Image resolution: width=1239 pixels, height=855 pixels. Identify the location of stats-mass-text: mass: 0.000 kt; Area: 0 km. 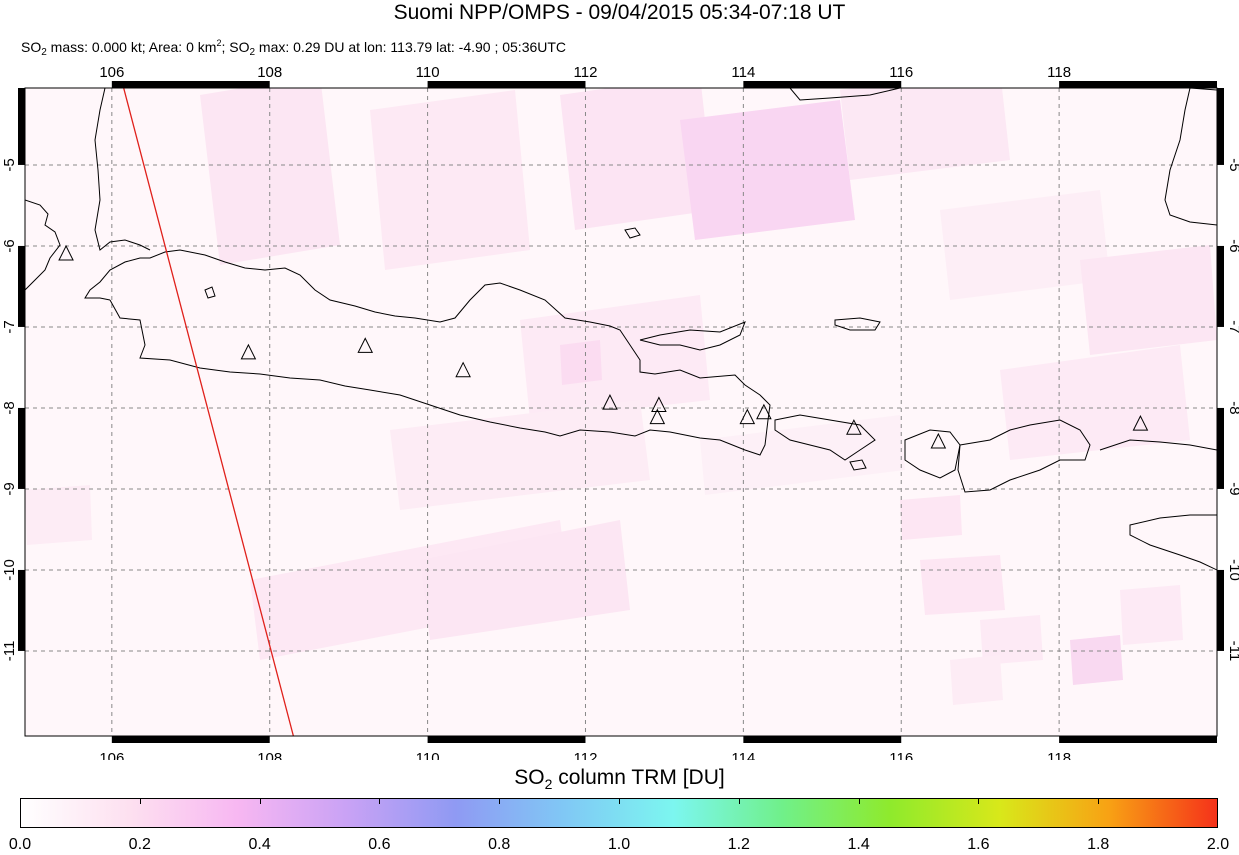
(131, 47).